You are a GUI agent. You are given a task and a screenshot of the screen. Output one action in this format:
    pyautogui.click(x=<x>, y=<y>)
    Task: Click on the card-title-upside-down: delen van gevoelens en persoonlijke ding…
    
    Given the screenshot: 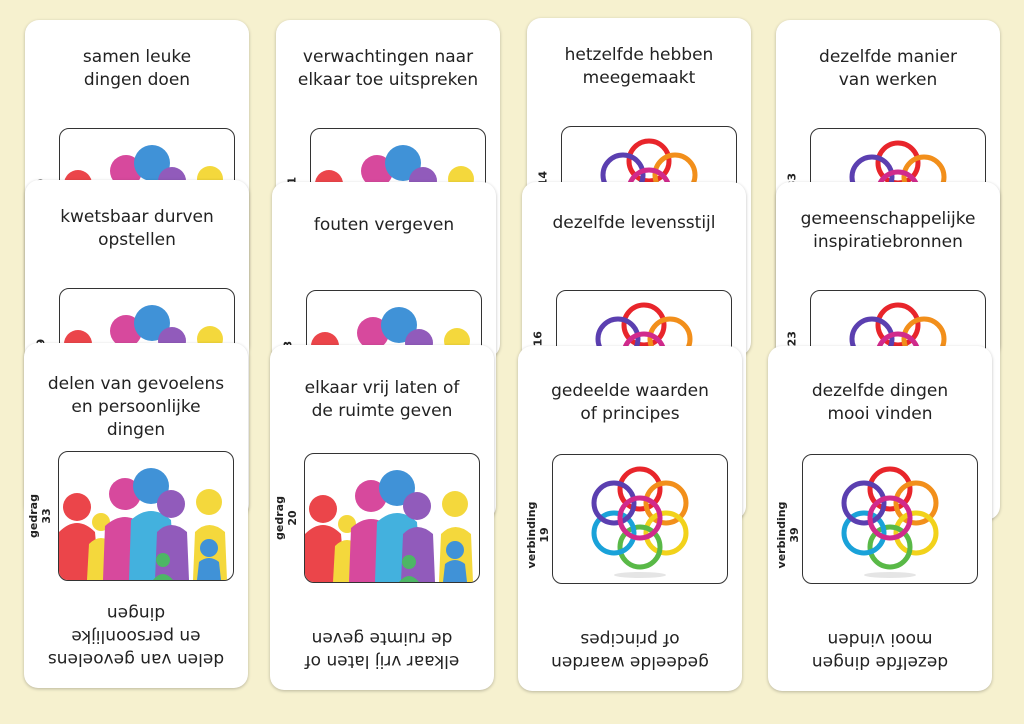 What is the action you would take?
    pyautogui.click(x=136, y=636)
    